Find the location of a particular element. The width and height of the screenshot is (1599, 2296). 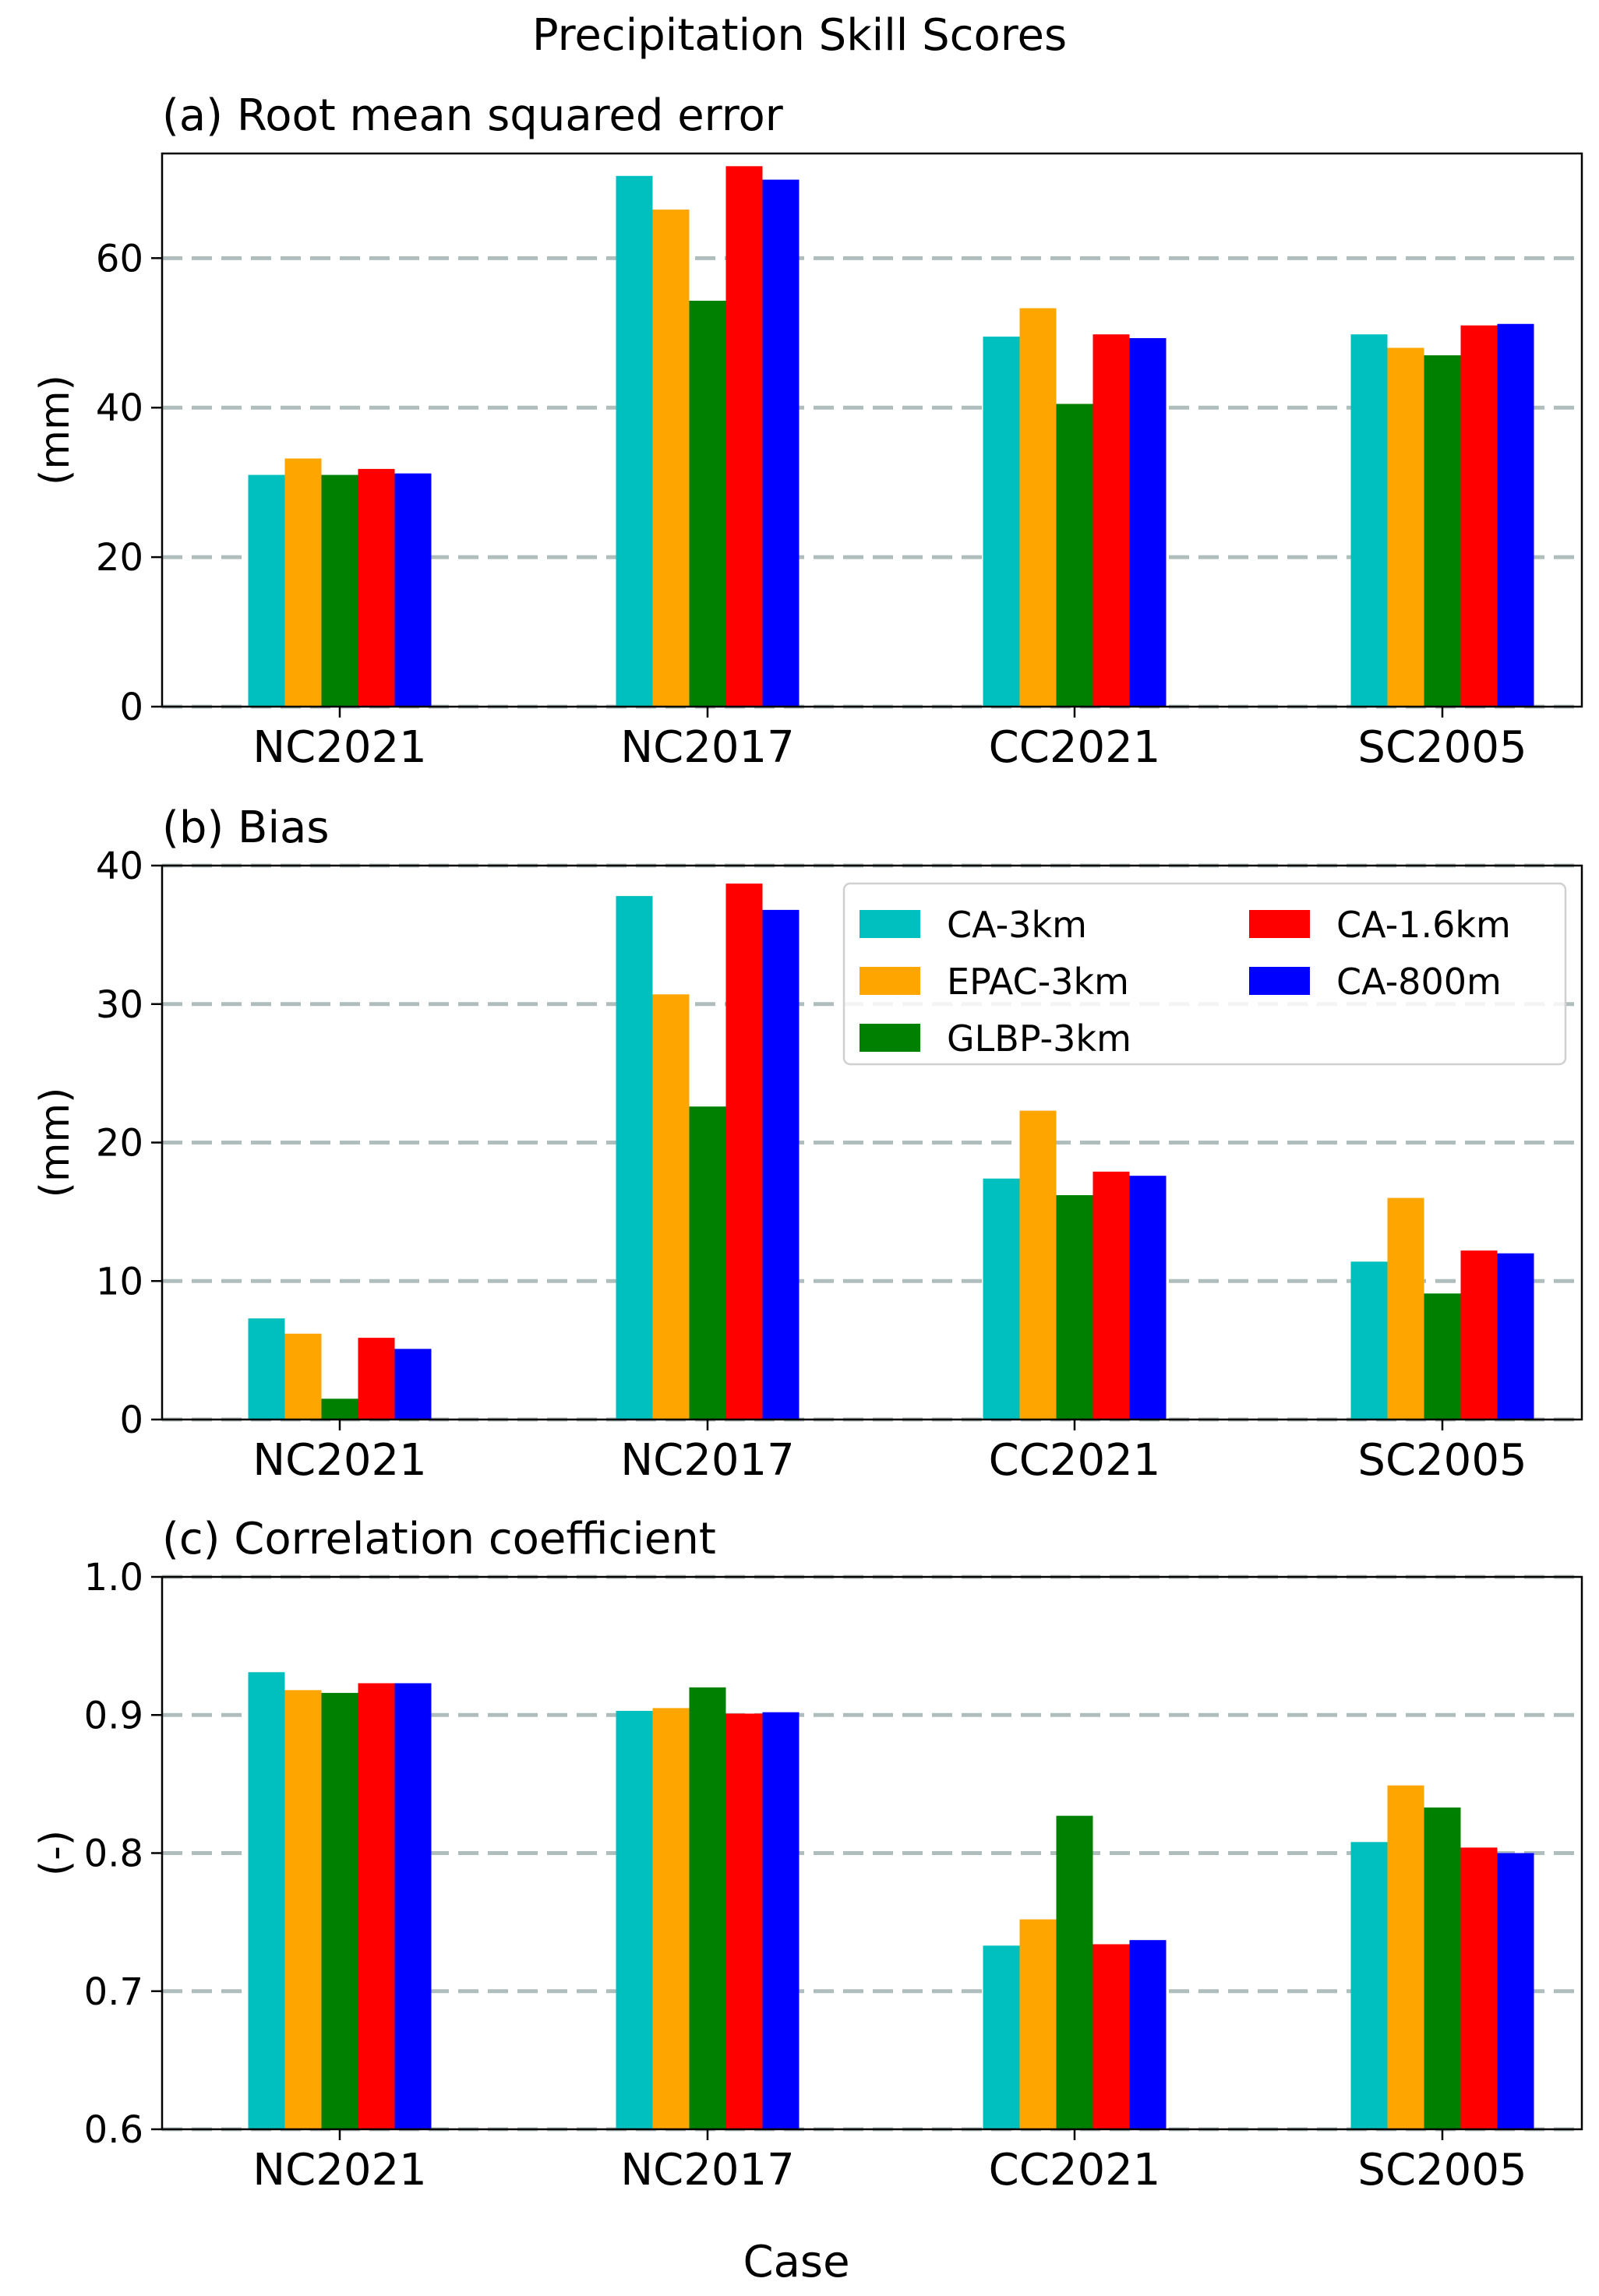

legend-swatch-ca-800m is located at coordinates (1279, 981).